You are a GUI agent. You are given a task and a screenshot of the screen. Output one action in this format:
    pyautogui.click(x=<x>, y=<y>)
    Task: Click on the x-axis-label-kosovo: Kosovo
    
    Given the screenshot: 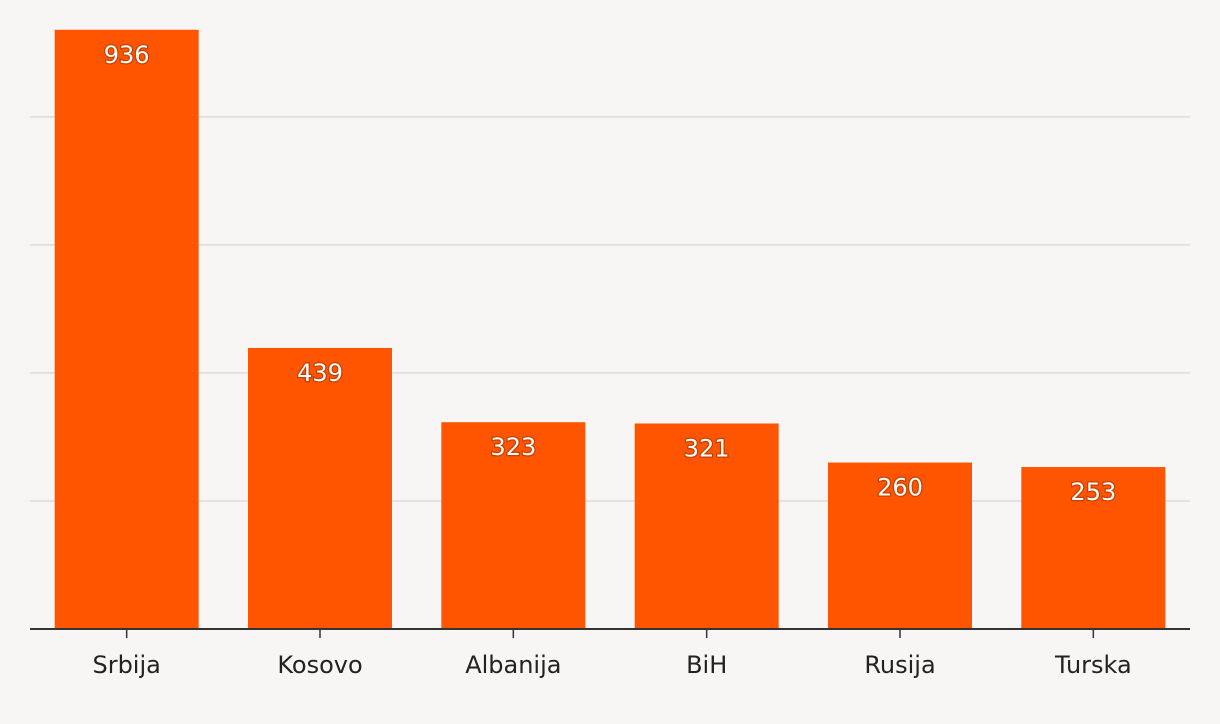 What is the action you would take?
    pyautogui.click(x=319, y=665)
    